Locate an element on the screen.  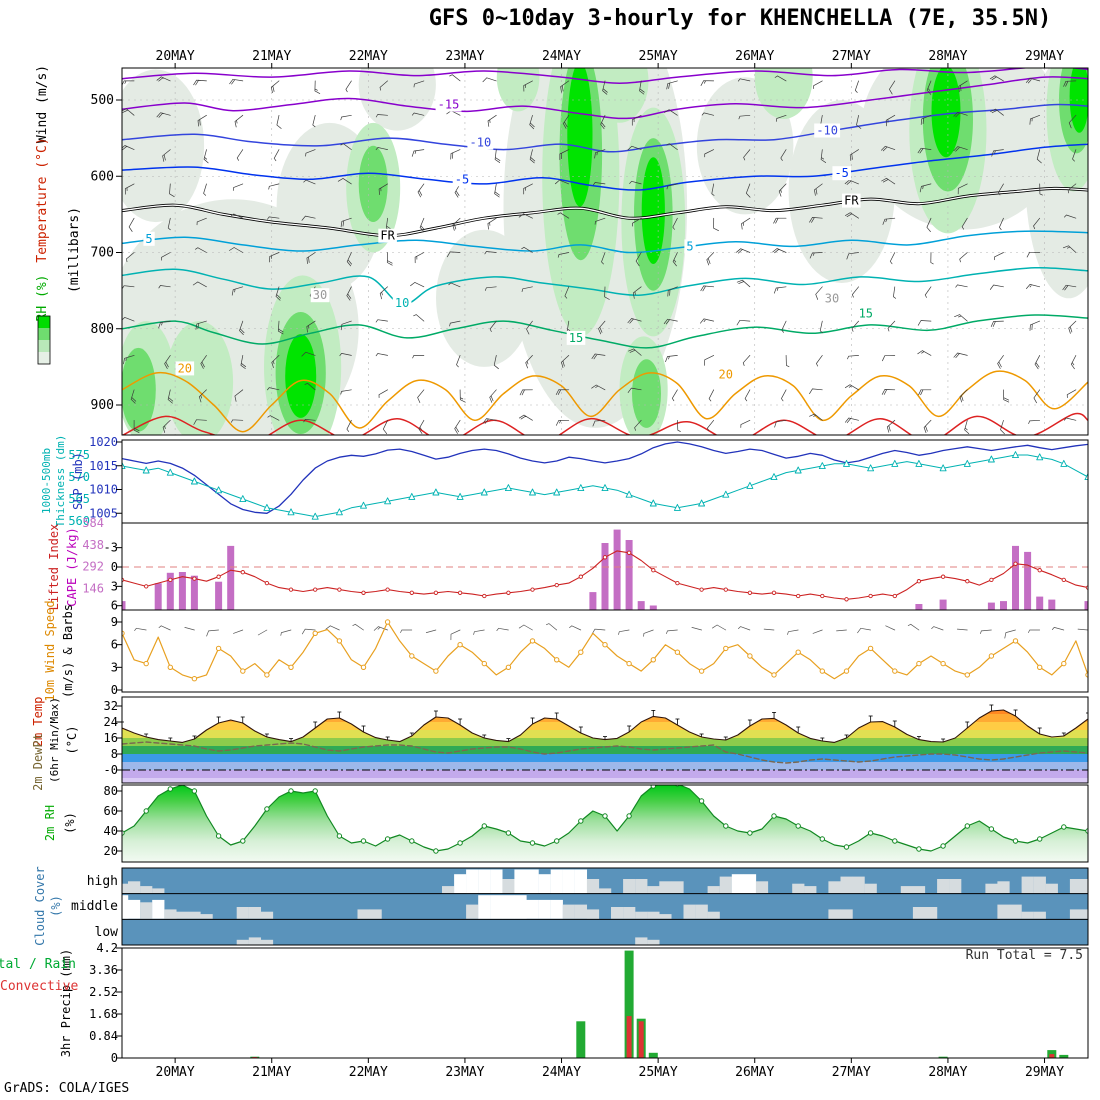
axis-label-thickness-1: 1000-500mb is located at coordinates (46, 481).